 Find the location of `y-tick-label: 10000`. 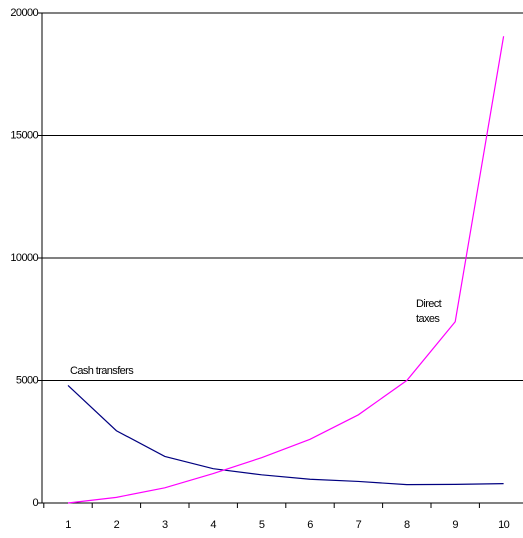

y-tick-label: 10000 is located at coordinates (24, 258).